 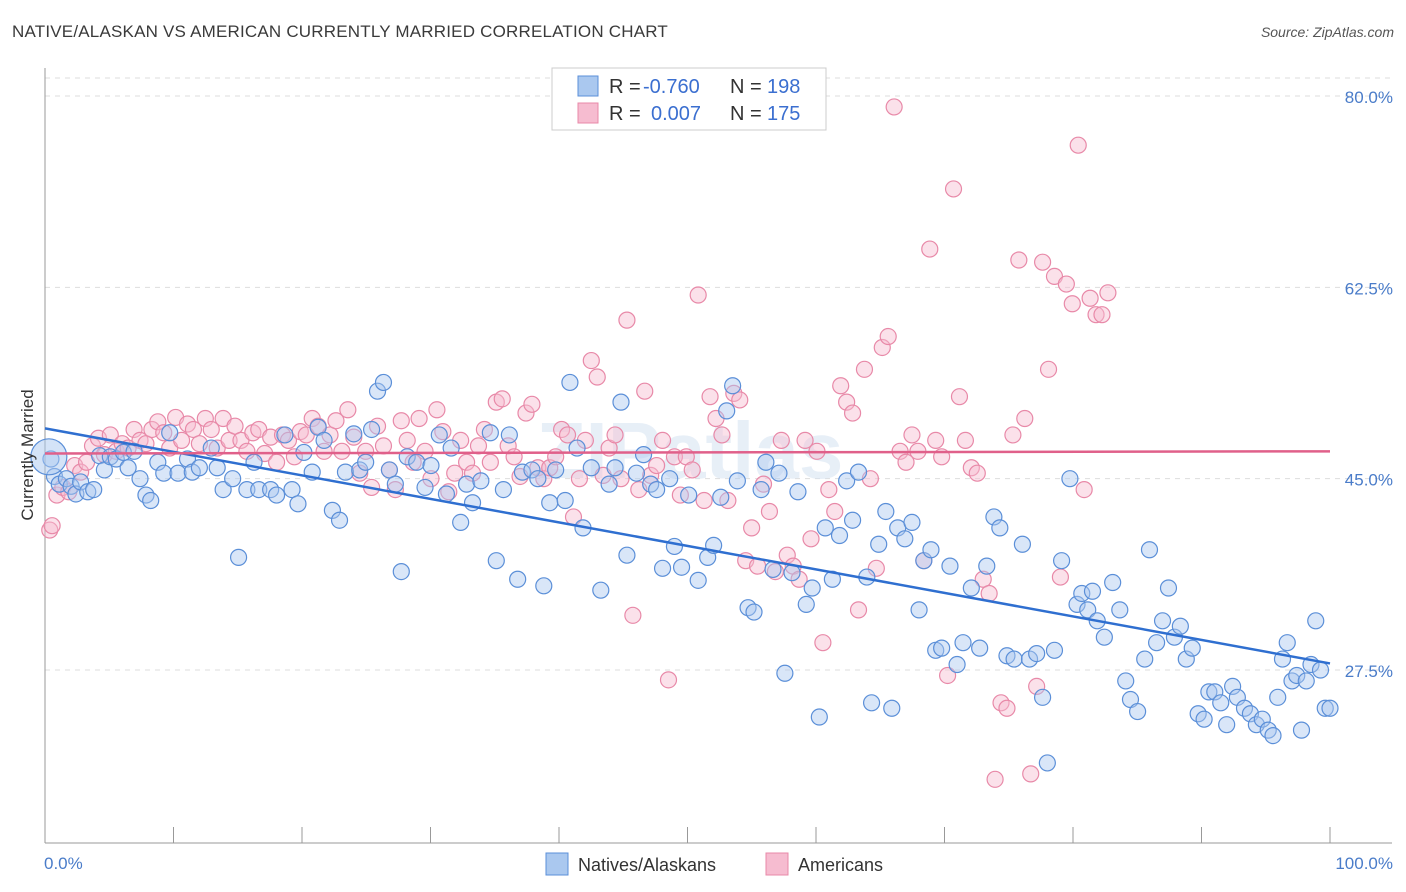 What do you see at coordinates (671, 87) in the screenshot?
I see `legend-r-value-1: -0.760` at bounding box center [671, 87].